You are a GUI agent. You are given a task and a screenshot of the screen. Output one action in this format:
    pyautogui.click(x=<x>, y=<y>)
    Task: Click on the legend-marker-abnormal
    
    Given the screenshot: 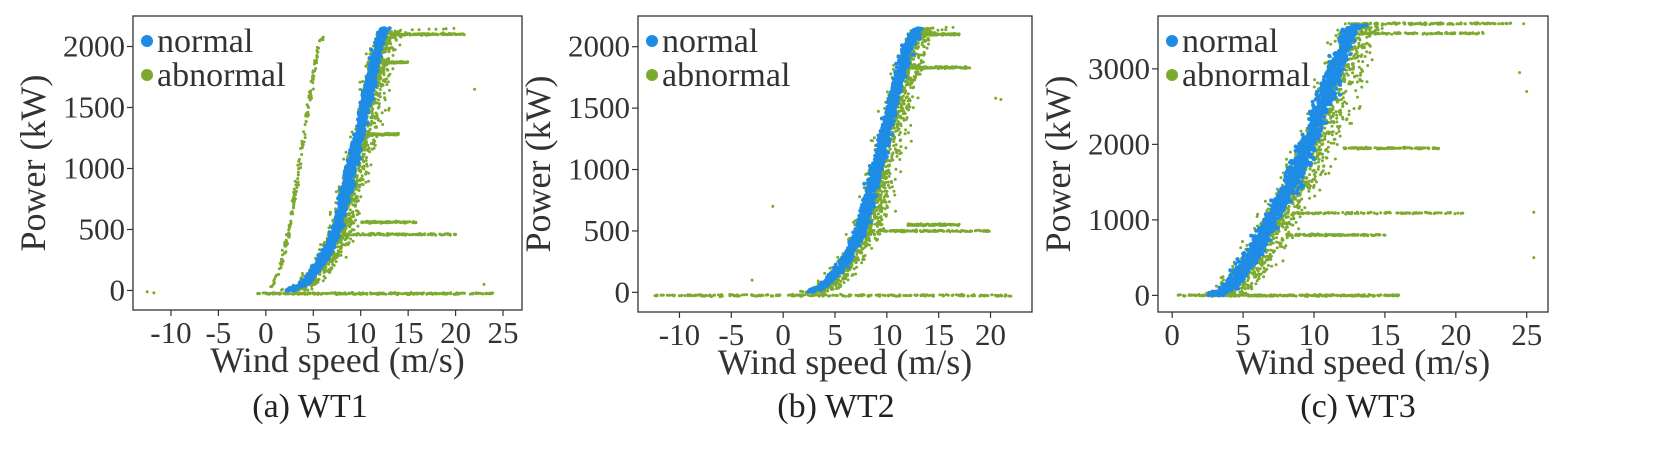 What is the action you would take?
    pyautogui.click(x=147, y=75)
    